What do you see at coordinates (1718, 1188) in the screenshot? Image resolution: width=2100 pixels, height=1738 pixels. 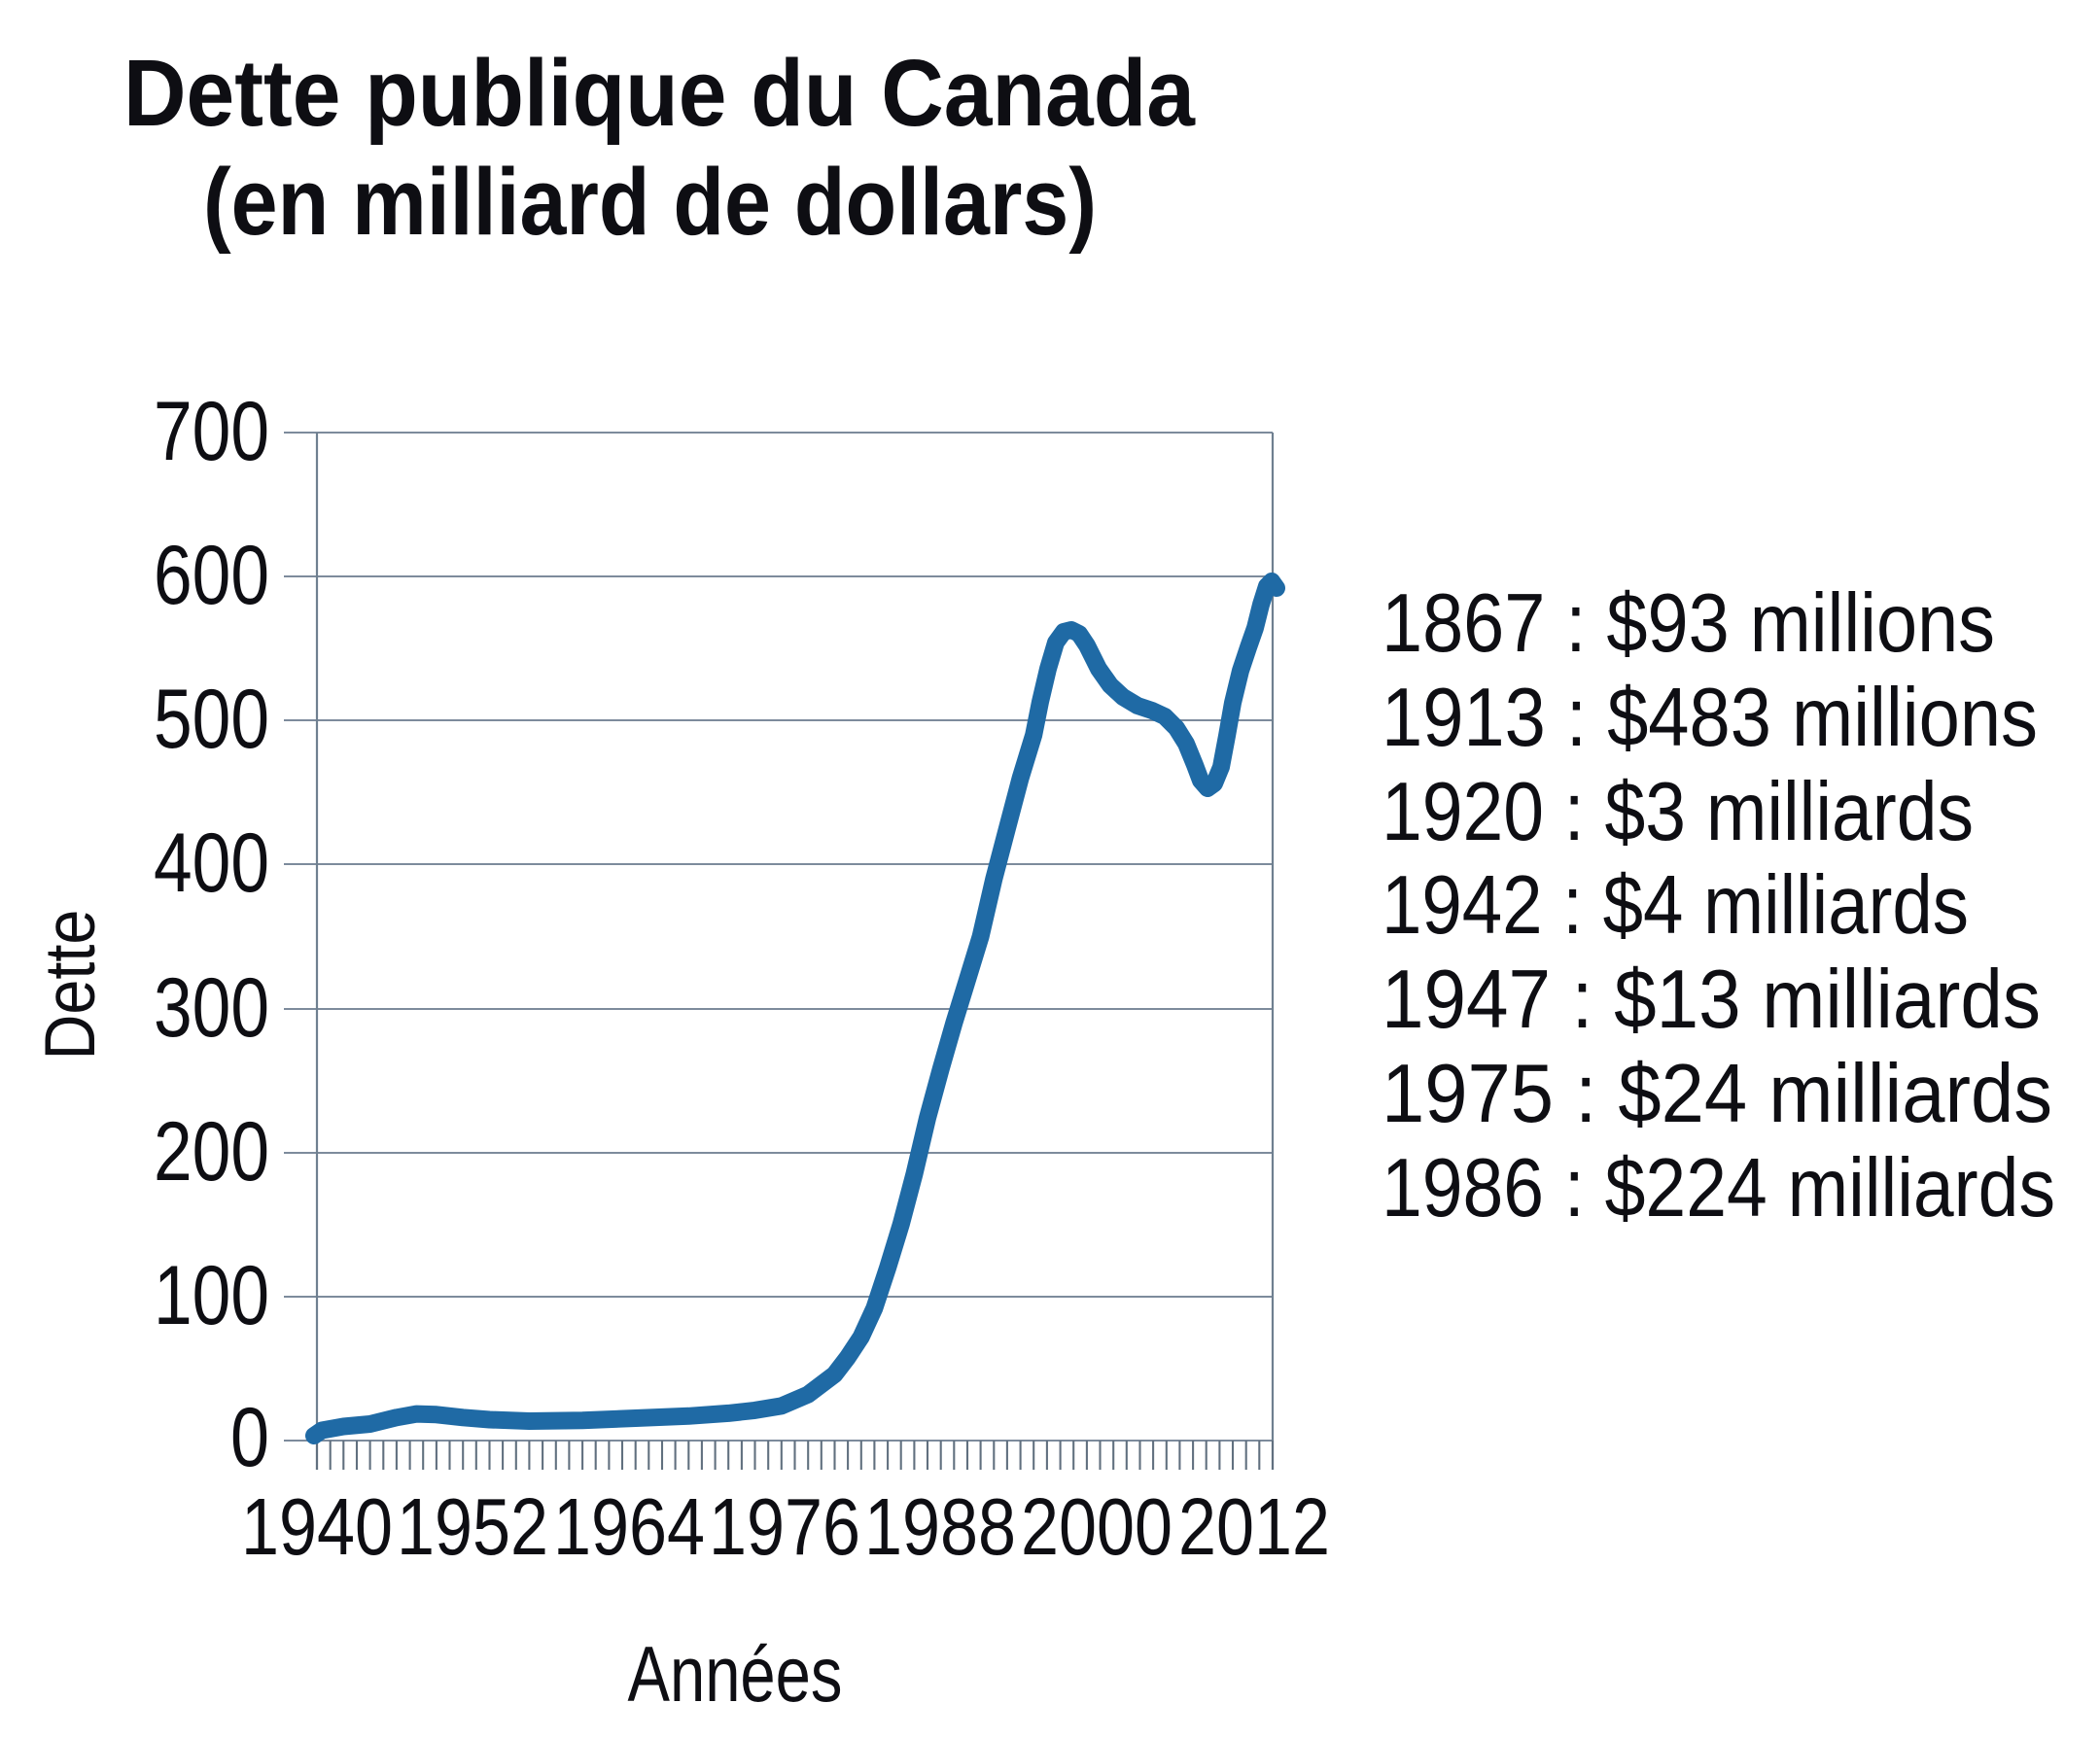 I see `svg-text: 1986 : $224 milliards` at bounding box center [1718, 1188].